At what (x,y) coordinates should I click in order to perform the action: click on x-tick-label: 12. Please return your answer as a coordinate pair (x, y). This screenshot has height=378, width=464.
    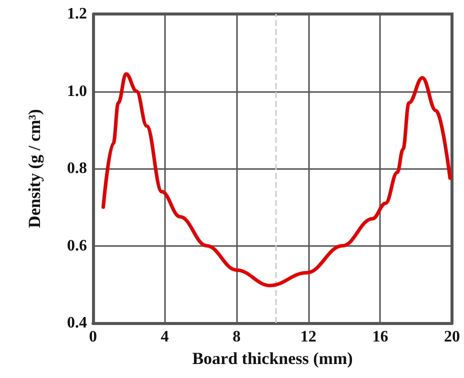
    Looking at the image, I should click on (308, 337).